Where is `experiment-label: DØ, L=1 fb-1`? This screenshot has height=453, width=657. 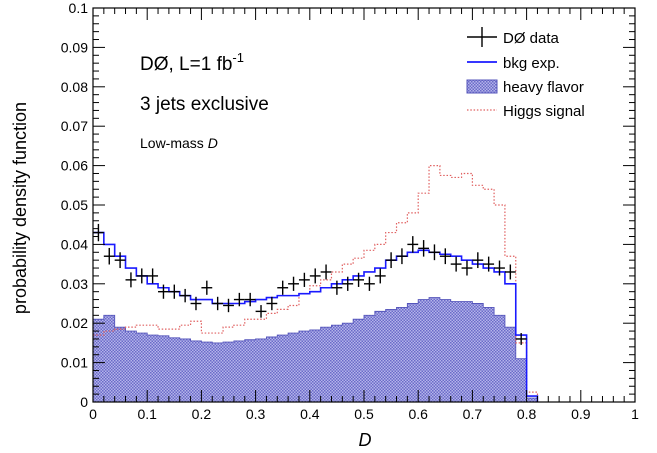
experiment-label: DØ, L=1 fb-1 is located at coordinates (192, 62).